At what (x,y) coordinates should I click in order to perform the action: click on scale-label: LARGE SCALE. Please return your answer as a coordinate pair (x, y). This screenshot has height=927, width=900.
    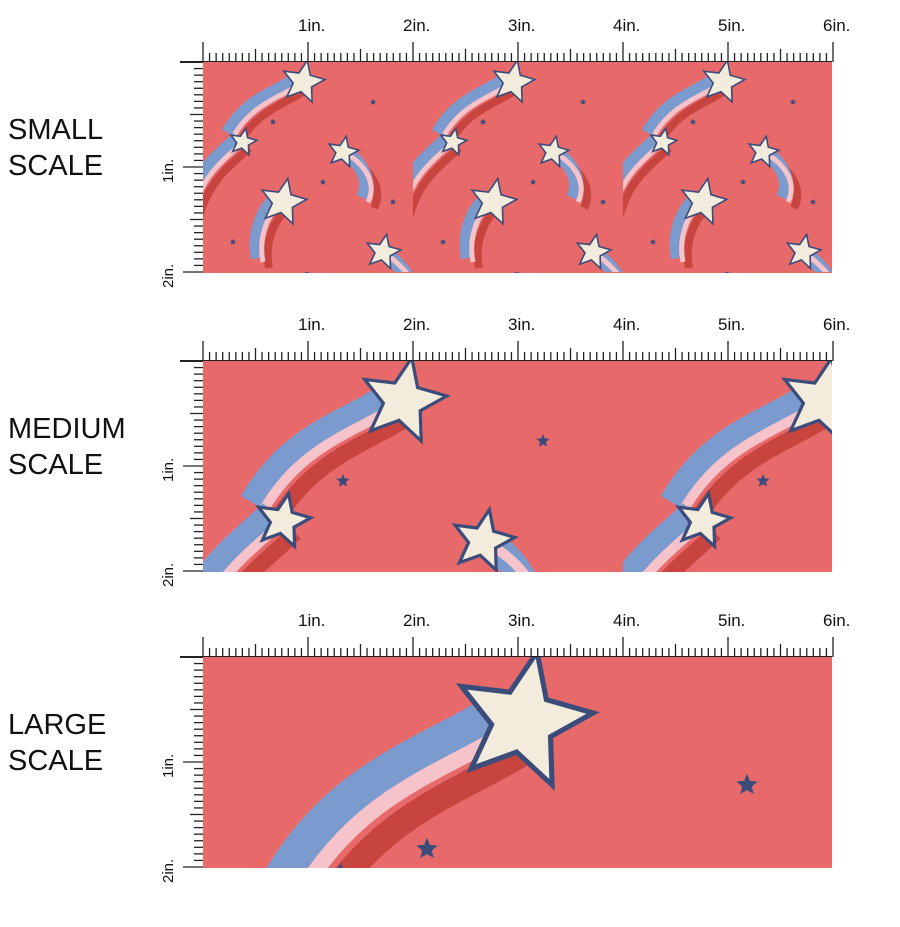
    Looking at the image, I should click on (57, 743).